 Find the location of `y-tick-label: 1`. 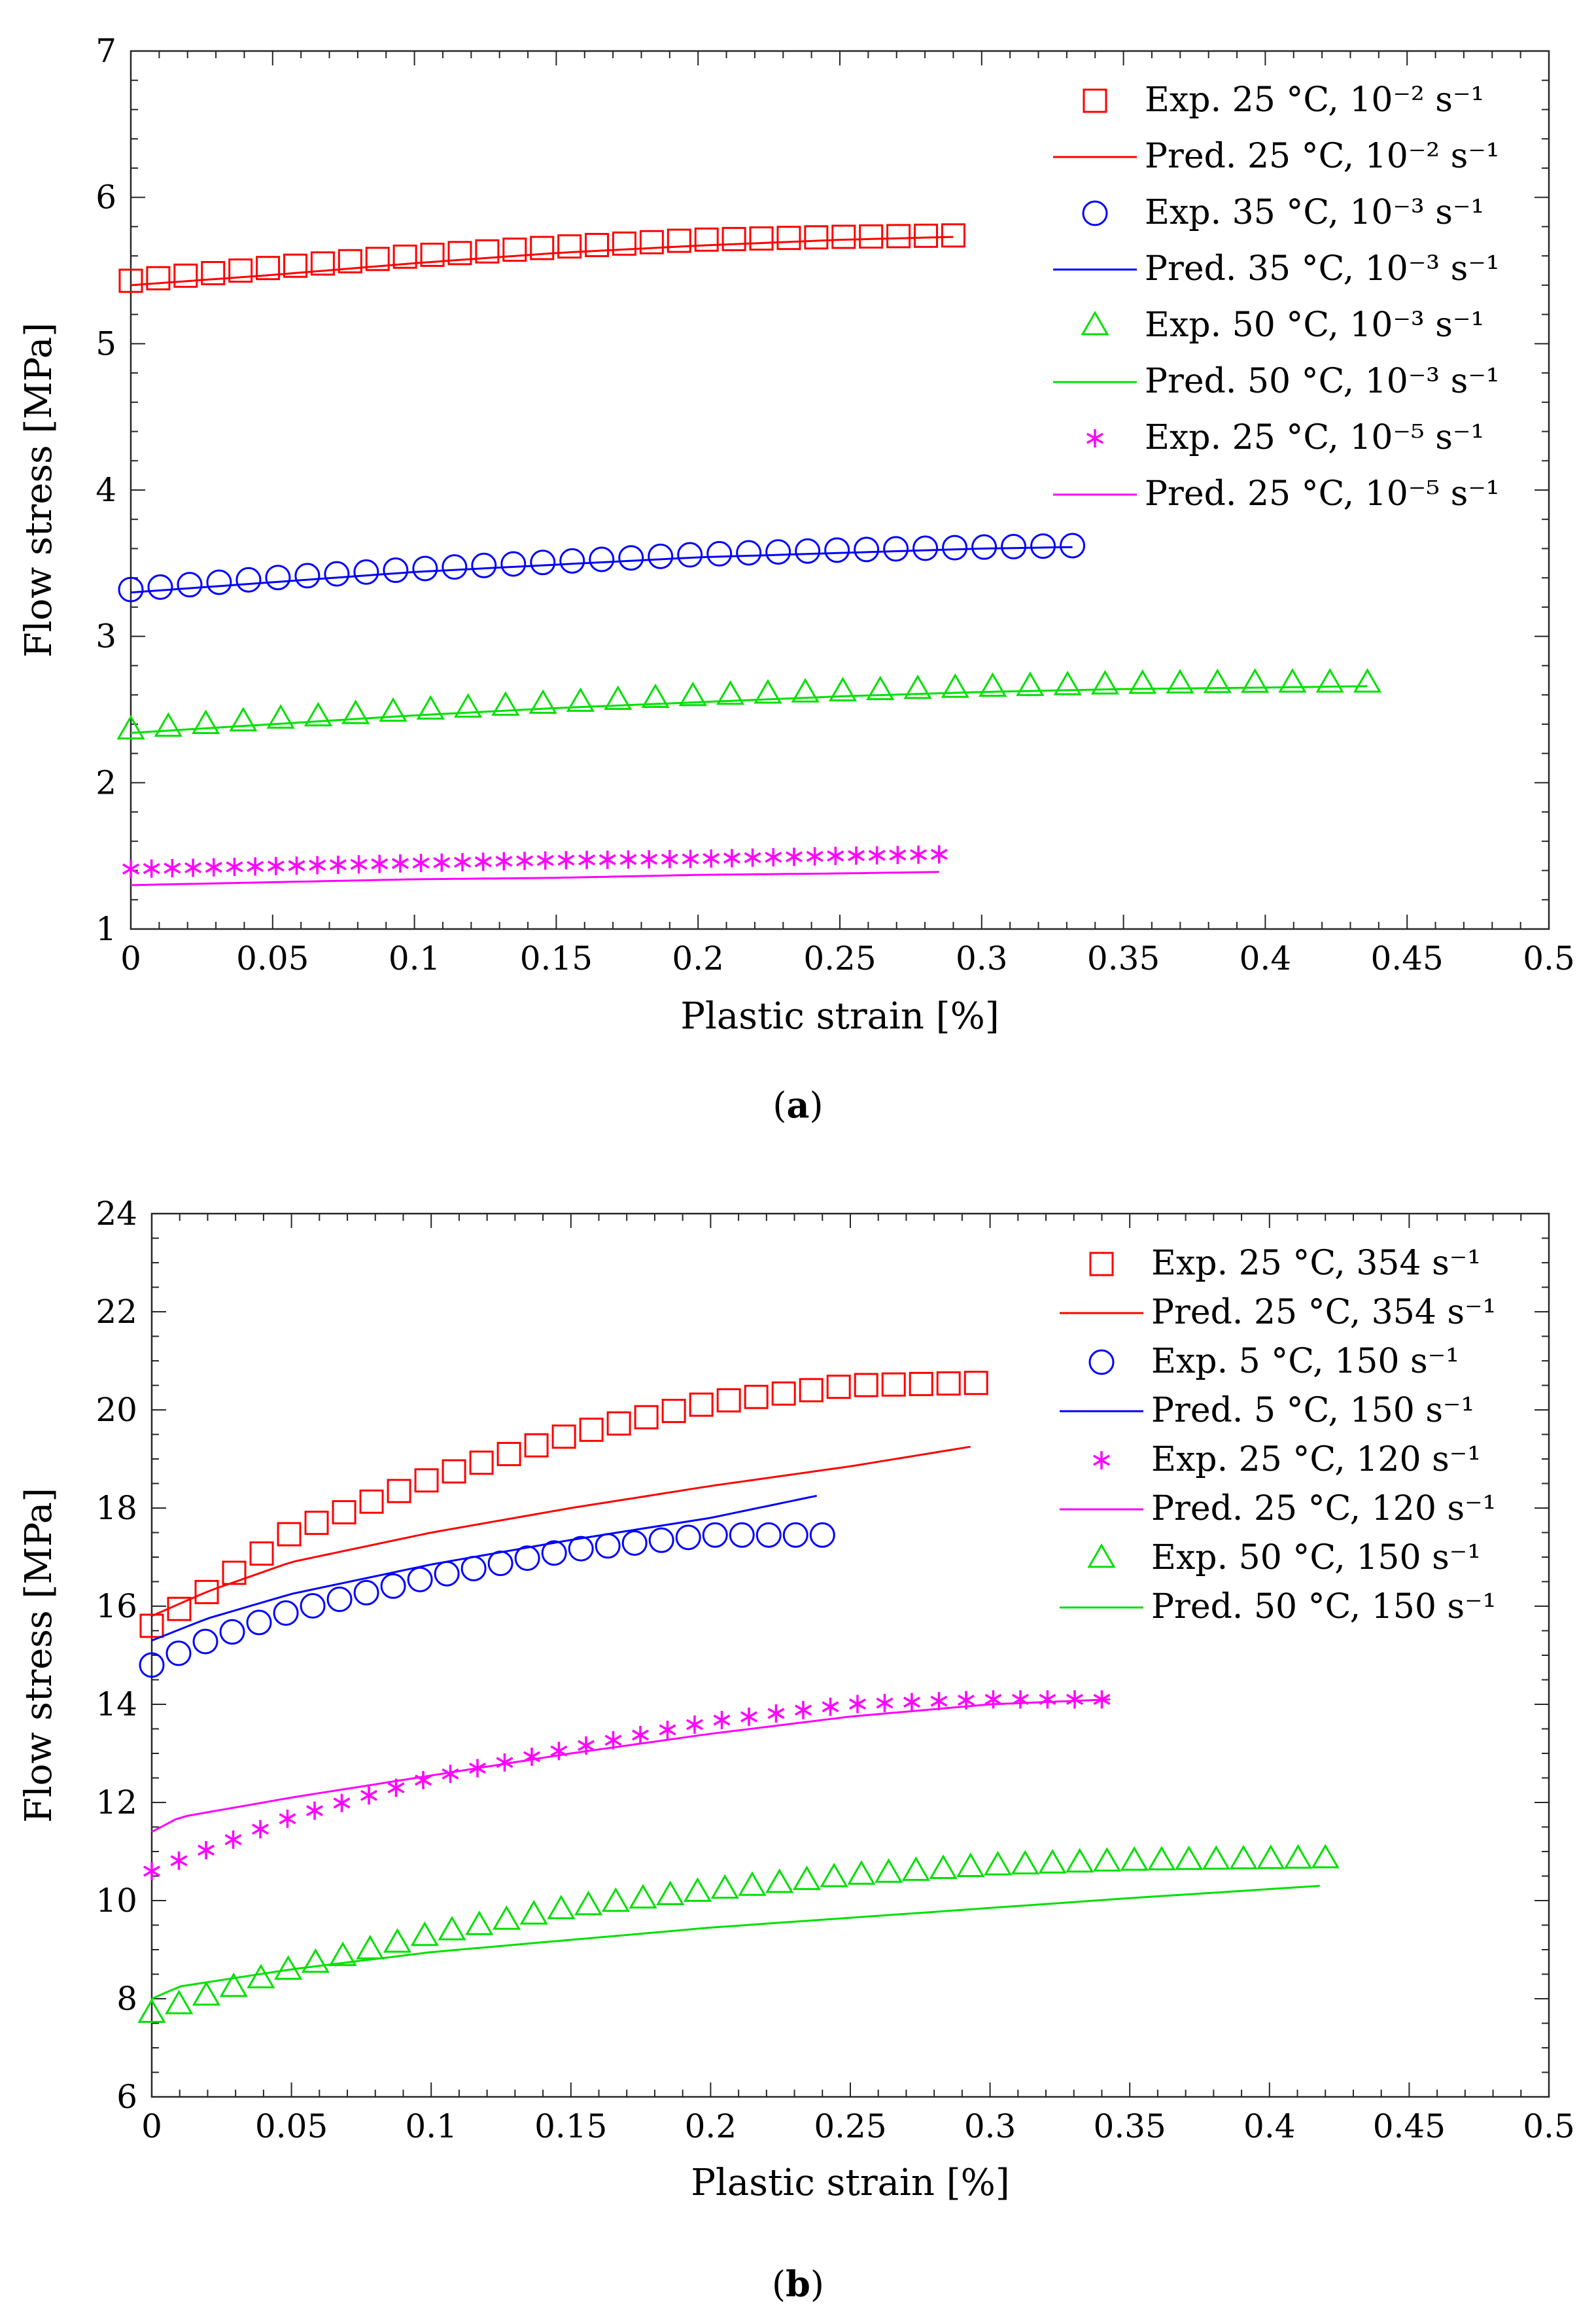

y-tick-label: 1 is located at coordinates (105, 929).